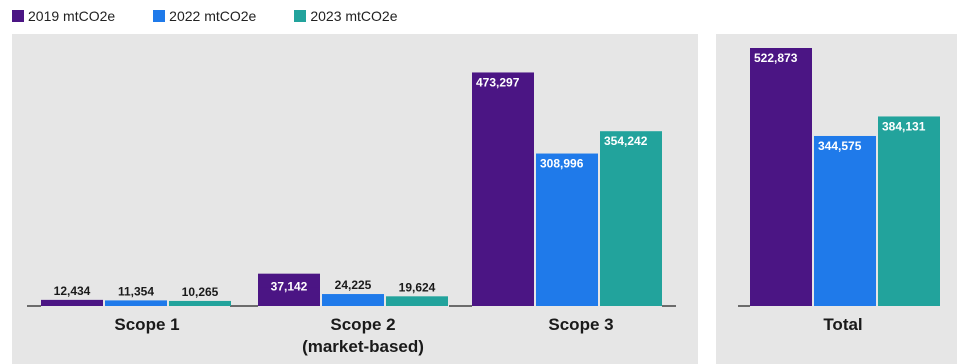 This screenshot has width=957, height=364. What do you see at coordinates (580, 324) in the screenshot?
I see `category-label-scope-3: Scope 3` at bounding box center [580, 324].